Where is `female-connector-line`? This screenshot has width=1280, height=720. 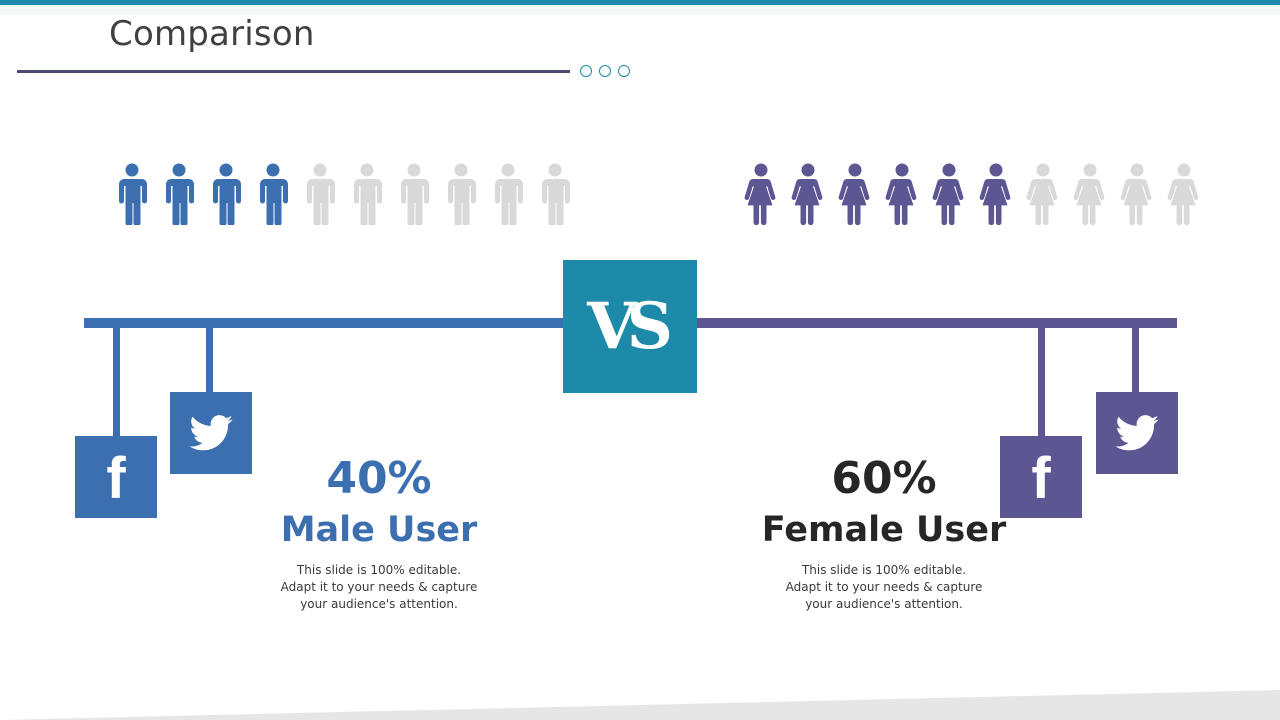 female-connector-line is located at coordinates (935, 323).